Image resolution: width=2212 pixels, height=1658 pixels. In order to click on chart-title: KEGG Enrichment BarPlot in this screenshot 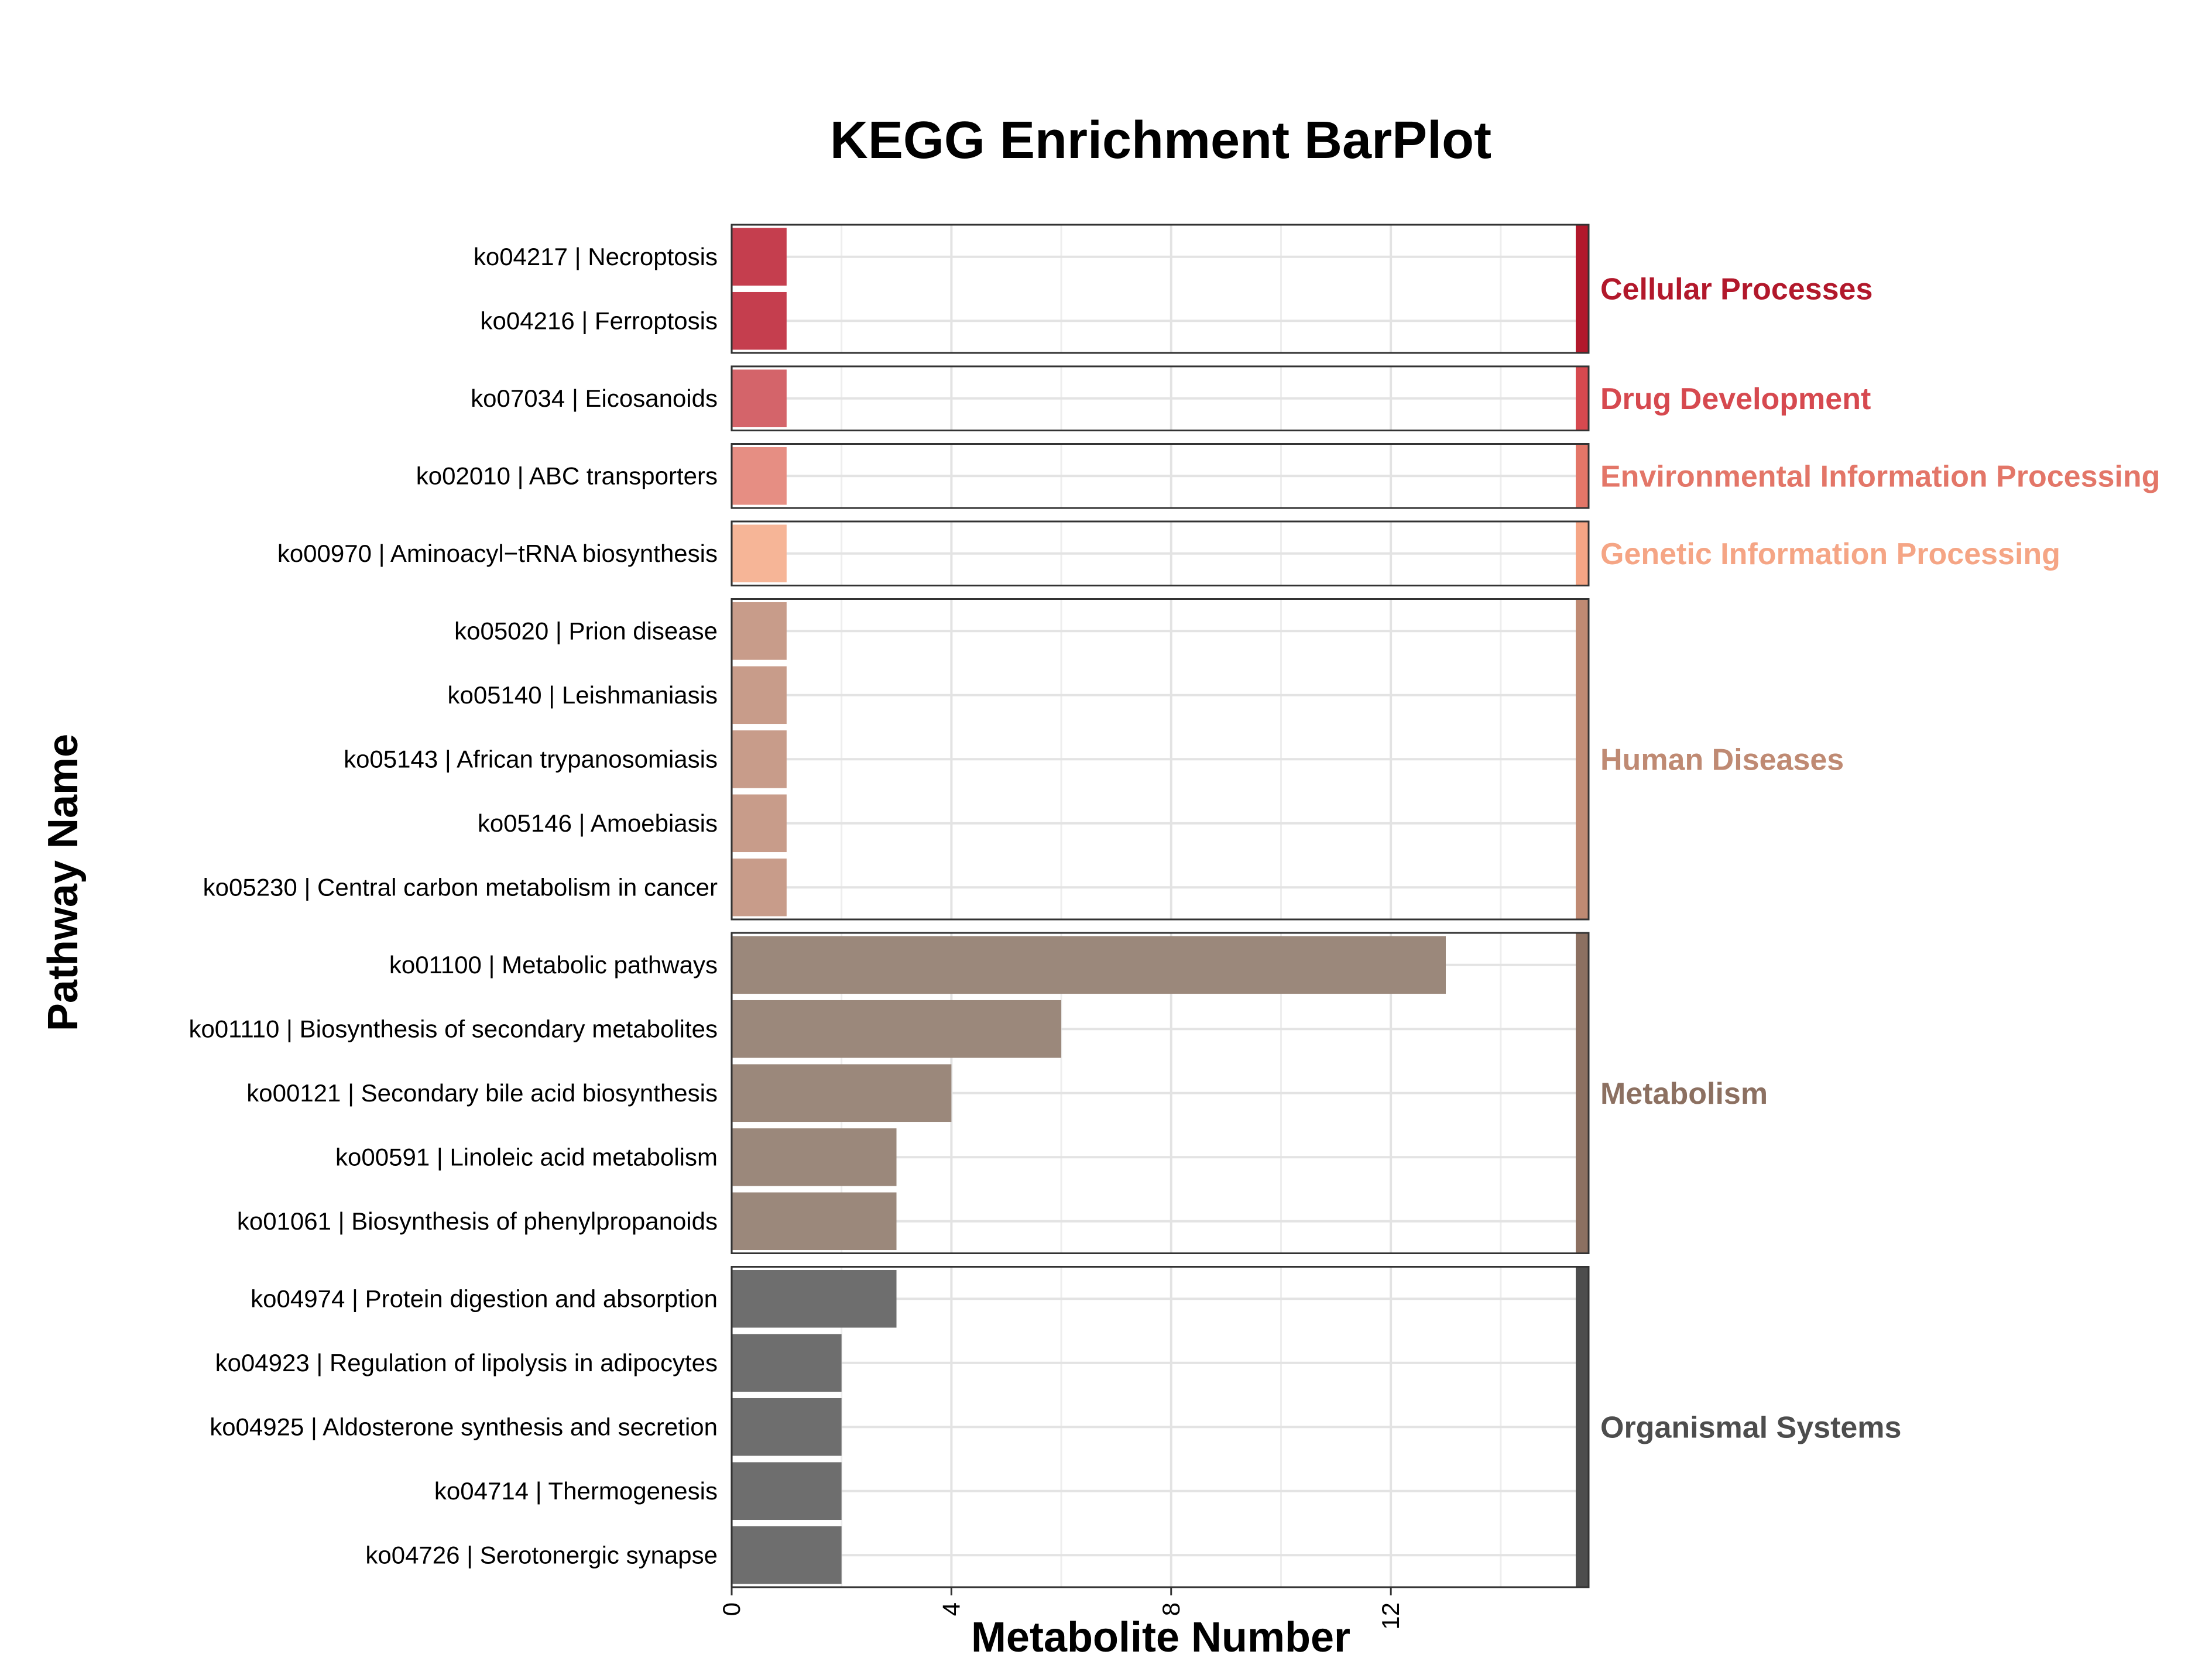, I will do `click(1160, 140)`.